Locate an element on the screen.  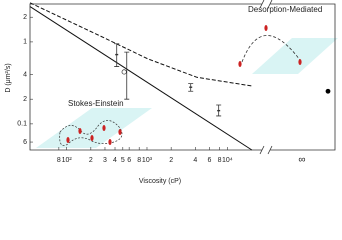
y-tick-label: 0.1 is located at coordinates (22, 124).